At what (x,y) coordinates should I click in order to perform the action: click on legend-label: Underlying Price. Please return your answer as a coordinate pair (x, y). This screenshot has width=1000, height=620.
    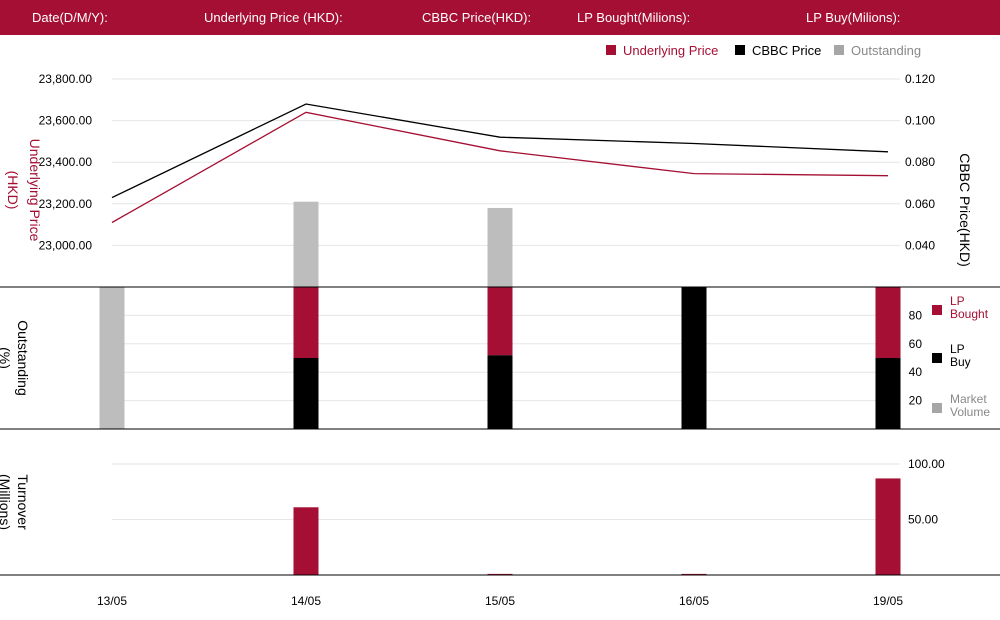
    Looking at the image, I should click on (670, 50).